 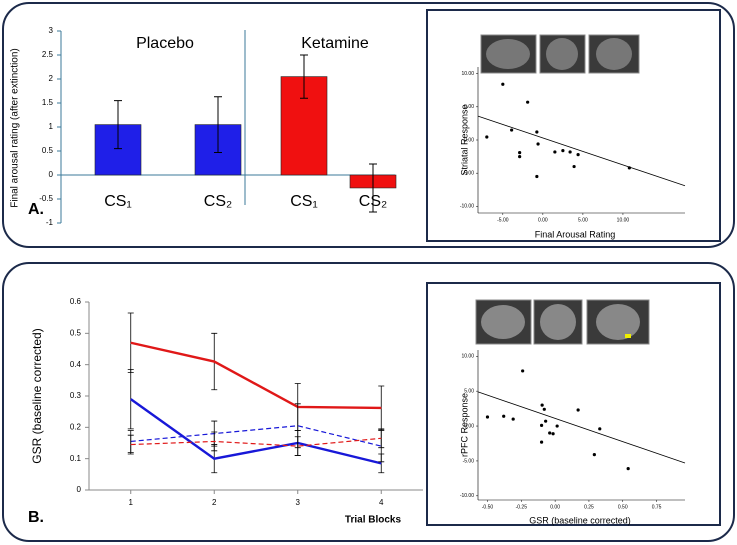 What do you see at coordinates (575, 234) in the screenshot?
I see `x-axis-label: Final Arousal Rating` at bounding box center [575, 234].